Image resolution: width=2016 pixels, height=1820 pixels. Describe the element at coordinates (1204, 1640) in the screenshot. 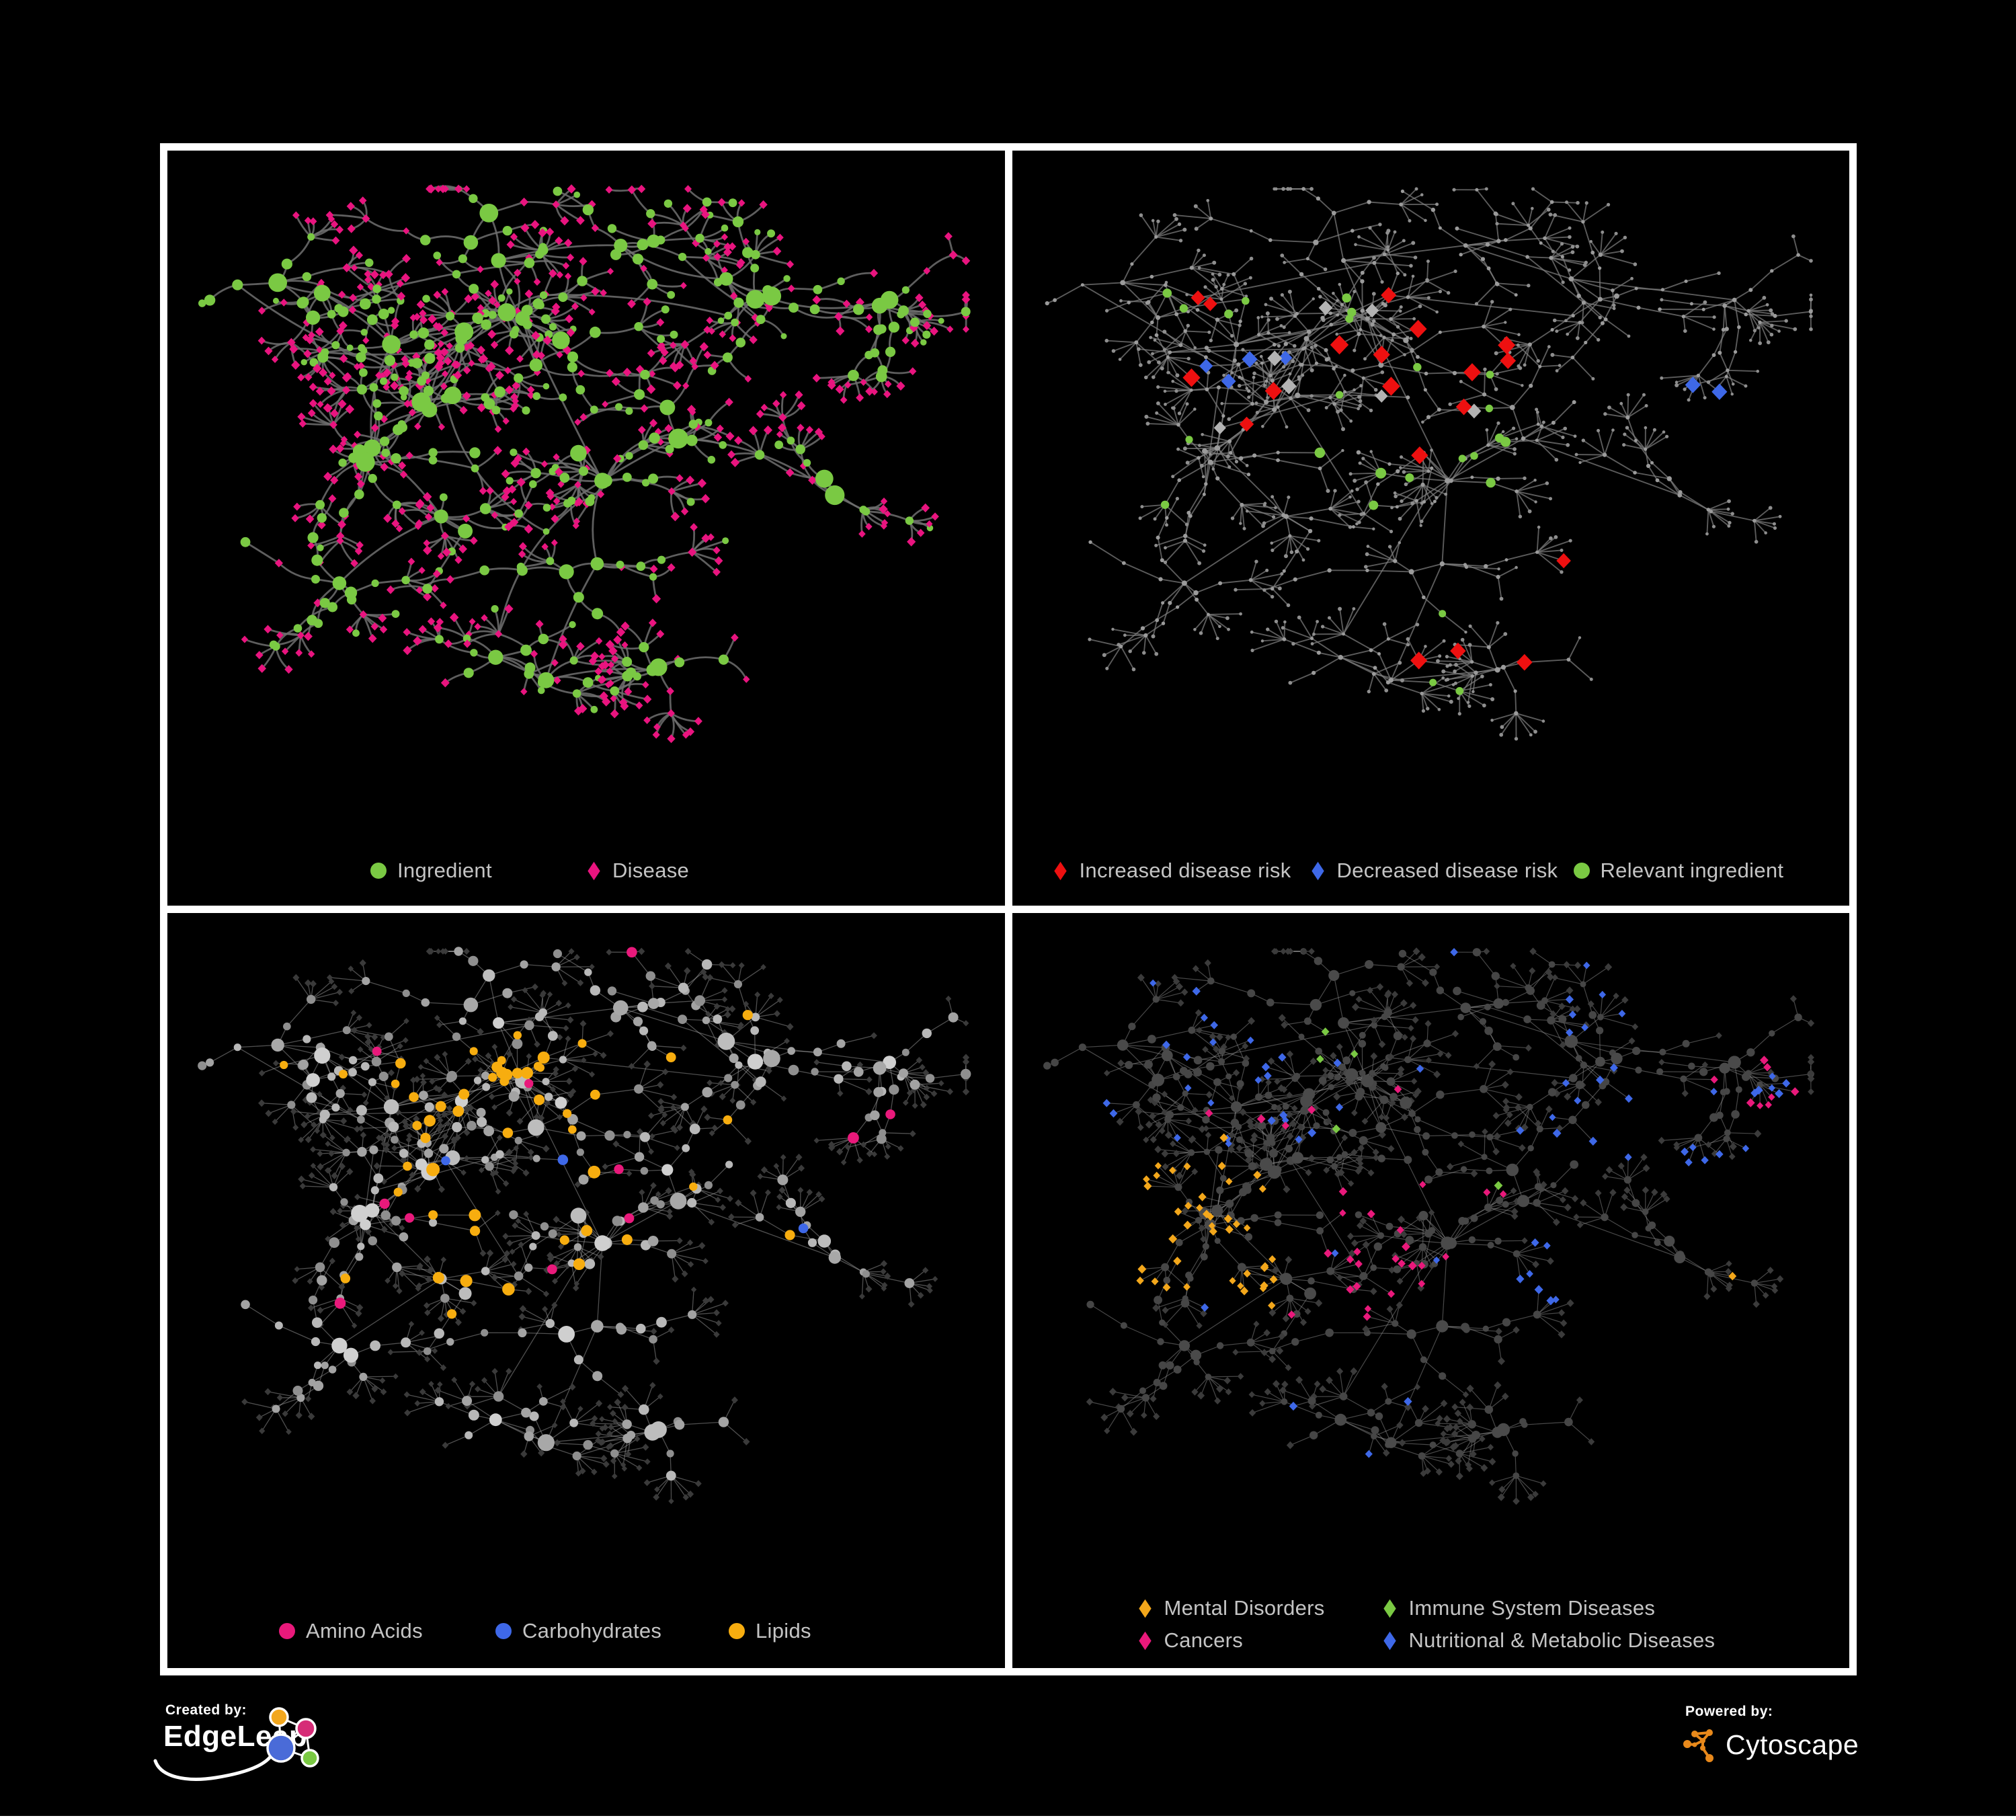

I see `legend-label: Cancers` at that location.